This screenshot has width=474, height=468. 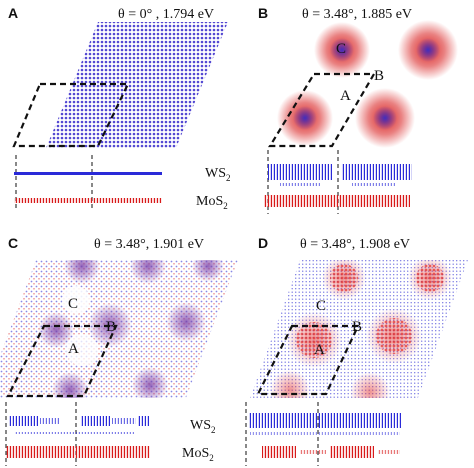 What do you see at coordinates (13, 13) in the screenshot?
I see `panel-a-label: A` at bounding box center [13, 13].